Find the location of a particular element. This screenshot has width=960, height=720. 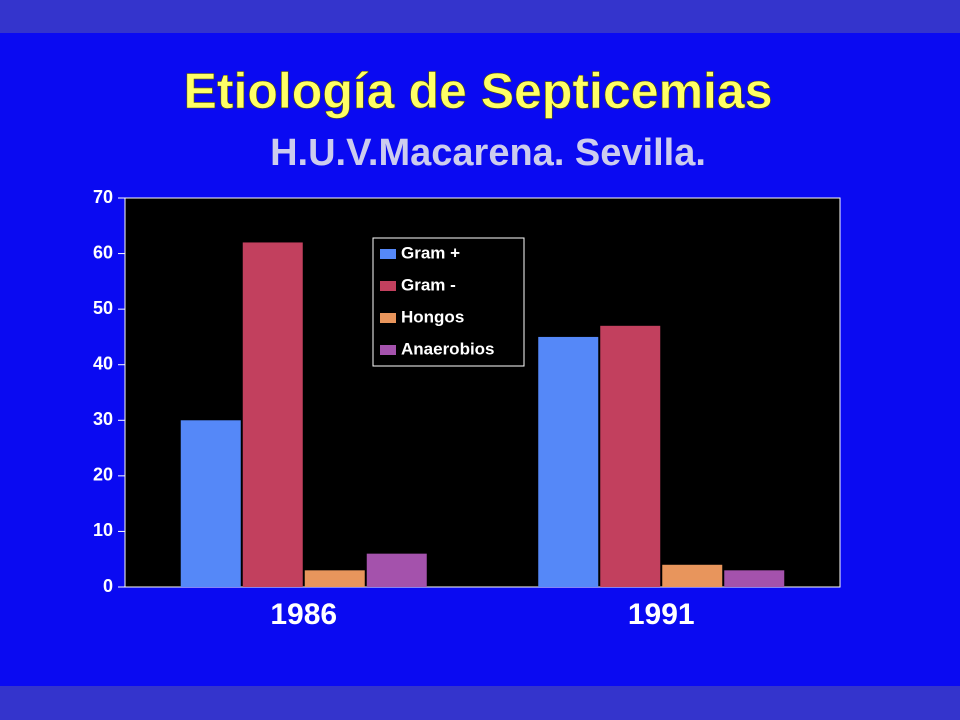

chart-title: Etiología de Septicemias is located at coordinates (477, 91).